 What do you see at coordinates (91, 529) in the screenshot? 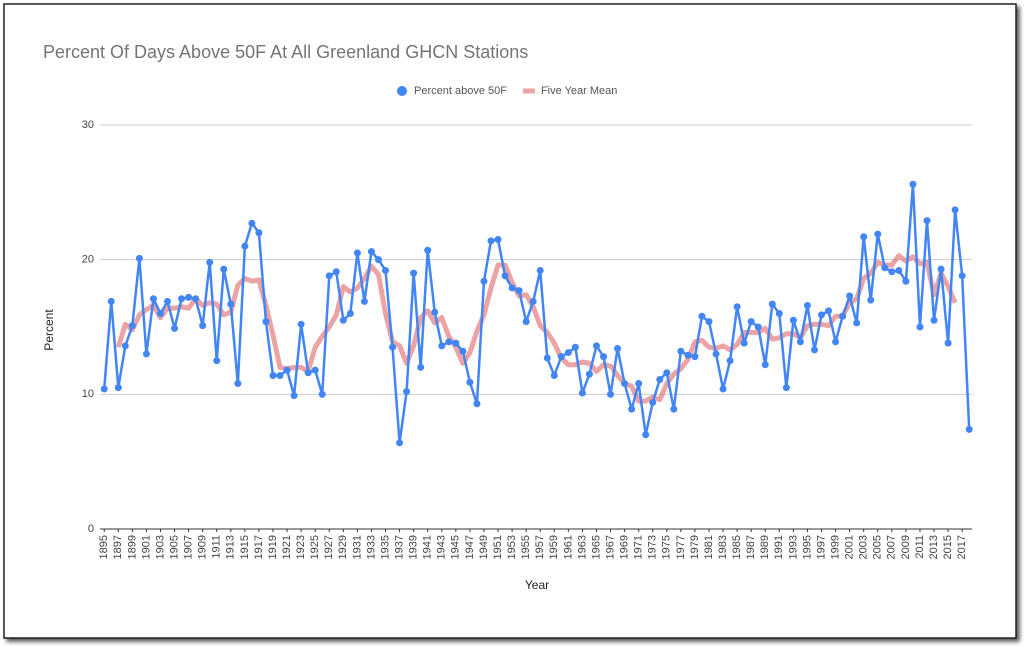
I see `y-tick-label: 0` at bounding box center [91, 529].